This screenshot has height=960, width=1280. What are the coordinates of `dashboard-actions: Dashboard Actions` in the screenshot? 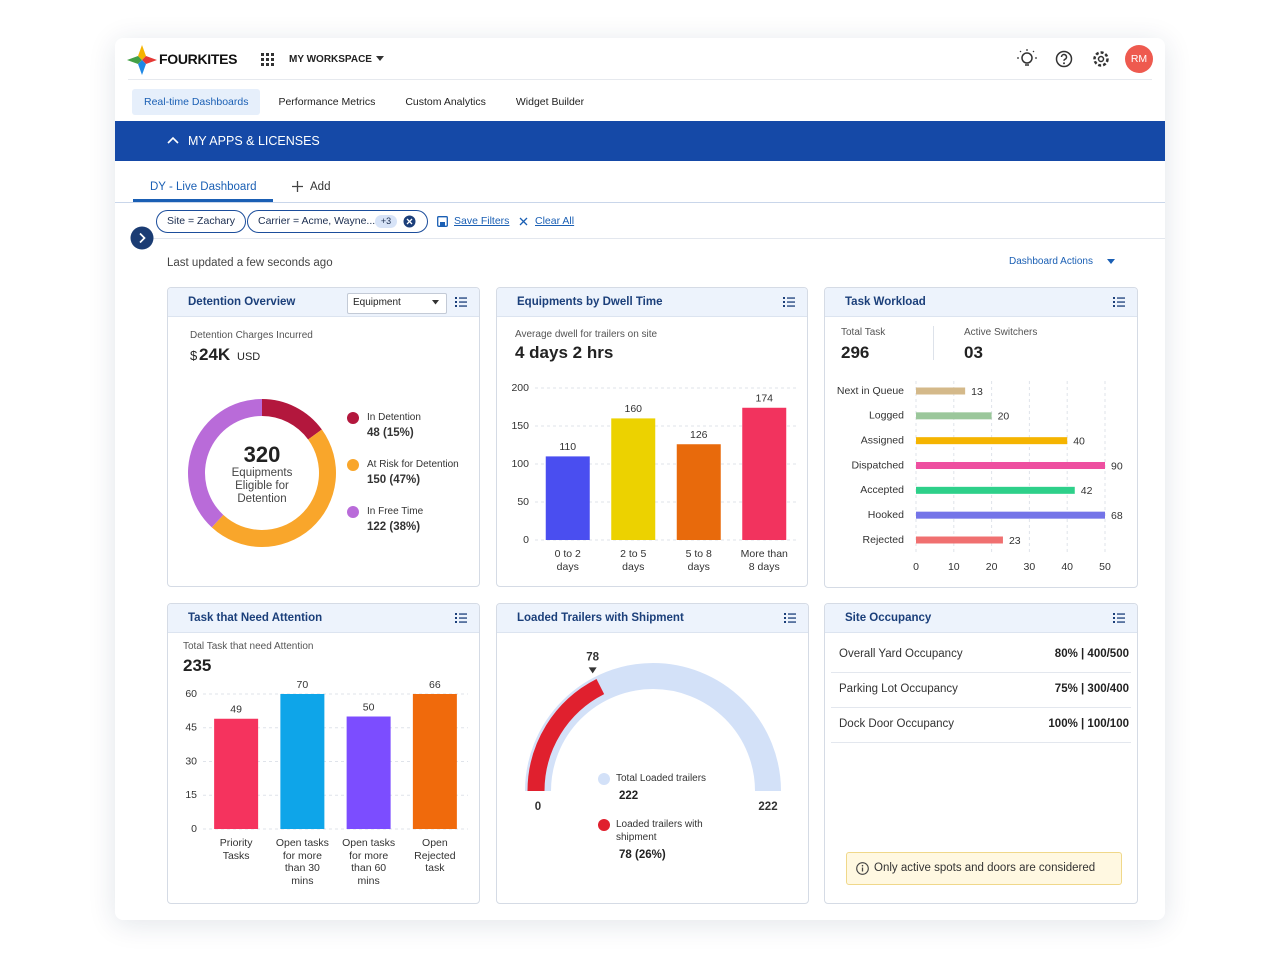 It's located at (1051, 261).